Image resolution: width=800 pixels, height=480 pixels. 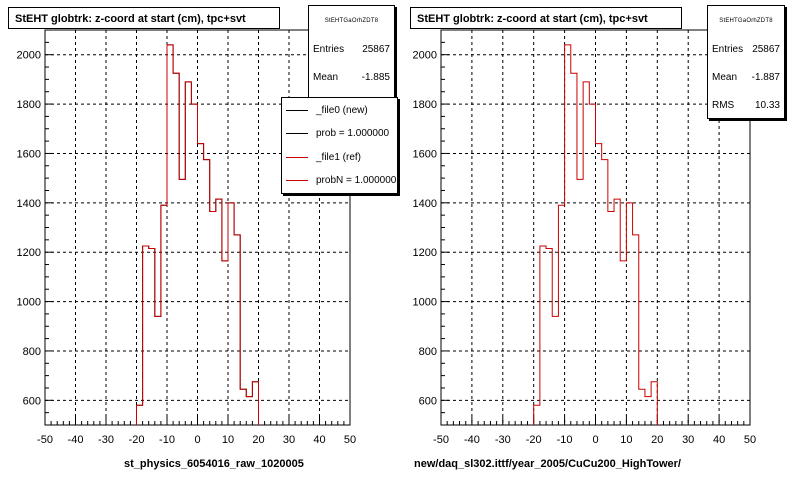 I want to click on legend-entry-file1: _file1 (ref), so click(x=339, y=157).